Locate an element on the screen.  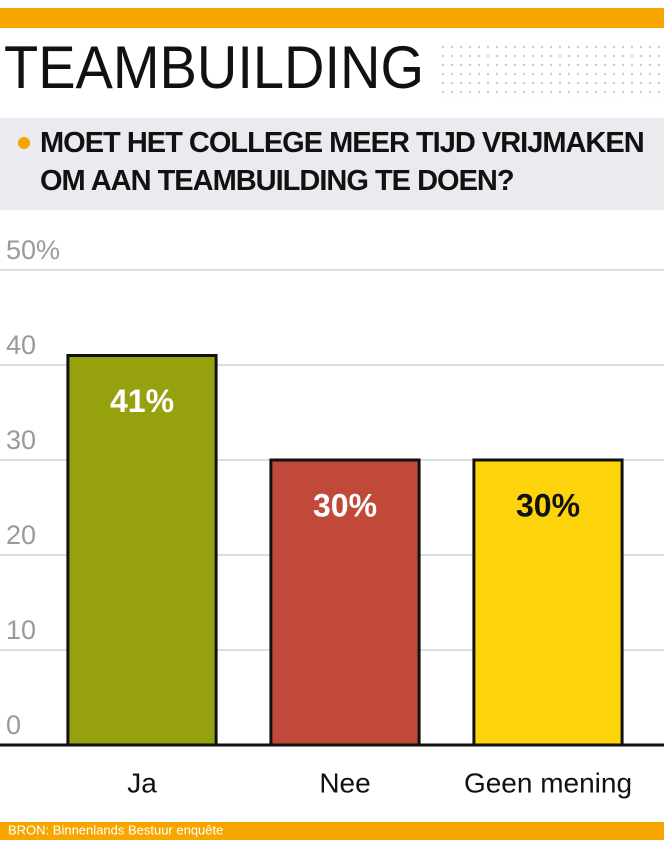
y-tick-label: 40 is located at coordinates (21, 345).